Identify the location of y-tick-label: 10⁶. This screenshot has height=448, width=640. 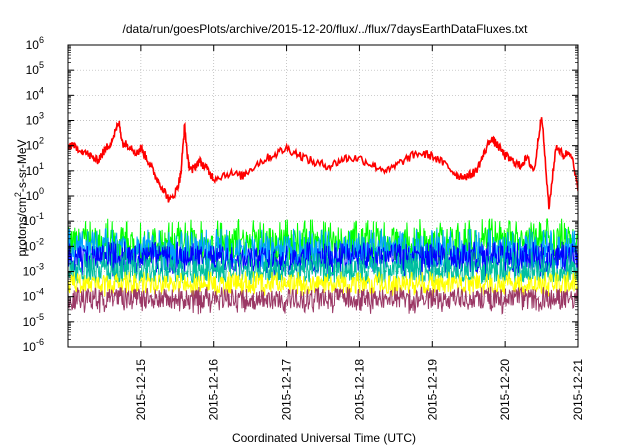
(35, 43).